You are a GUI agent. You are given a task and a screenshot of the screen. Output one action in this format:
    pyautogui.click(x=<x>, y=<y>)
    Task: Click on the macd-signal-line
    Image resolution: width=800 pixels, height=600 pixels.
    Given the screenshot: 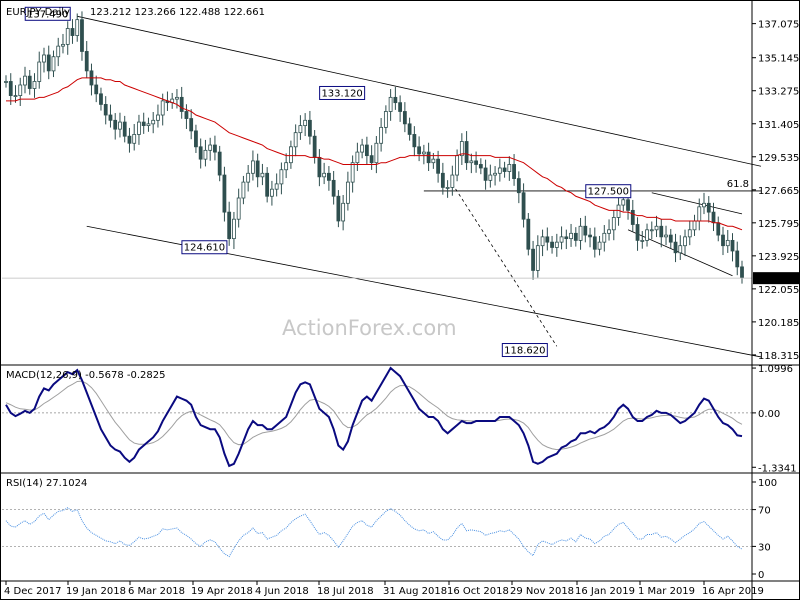 What is the action you would take?
    pyautogui.click(x=374, y=415)
    